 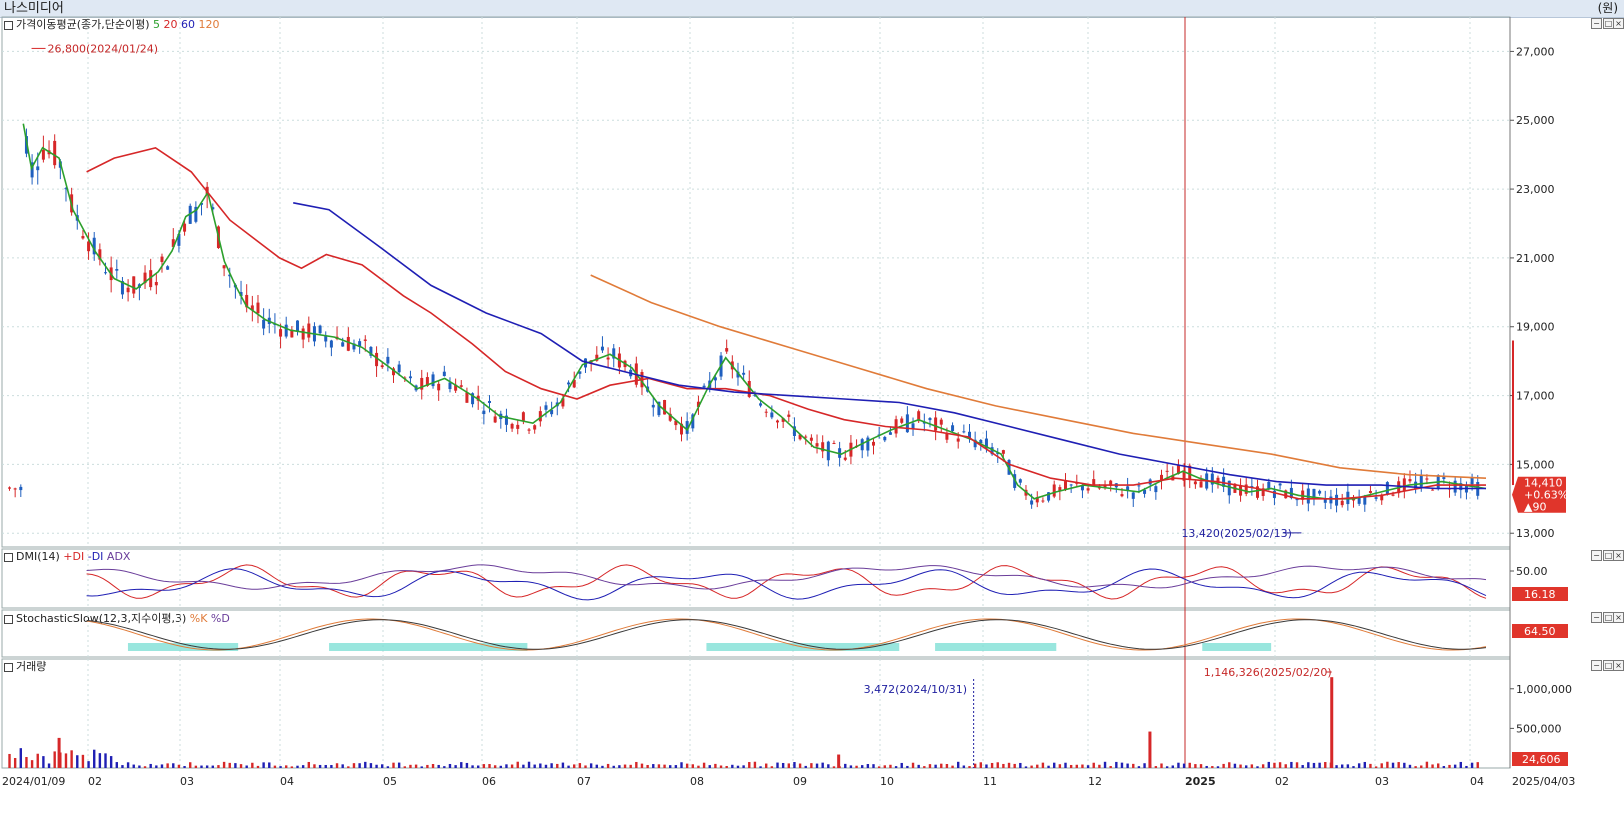 I want to click on legend-item: ADX, so click(x=117, y=556).